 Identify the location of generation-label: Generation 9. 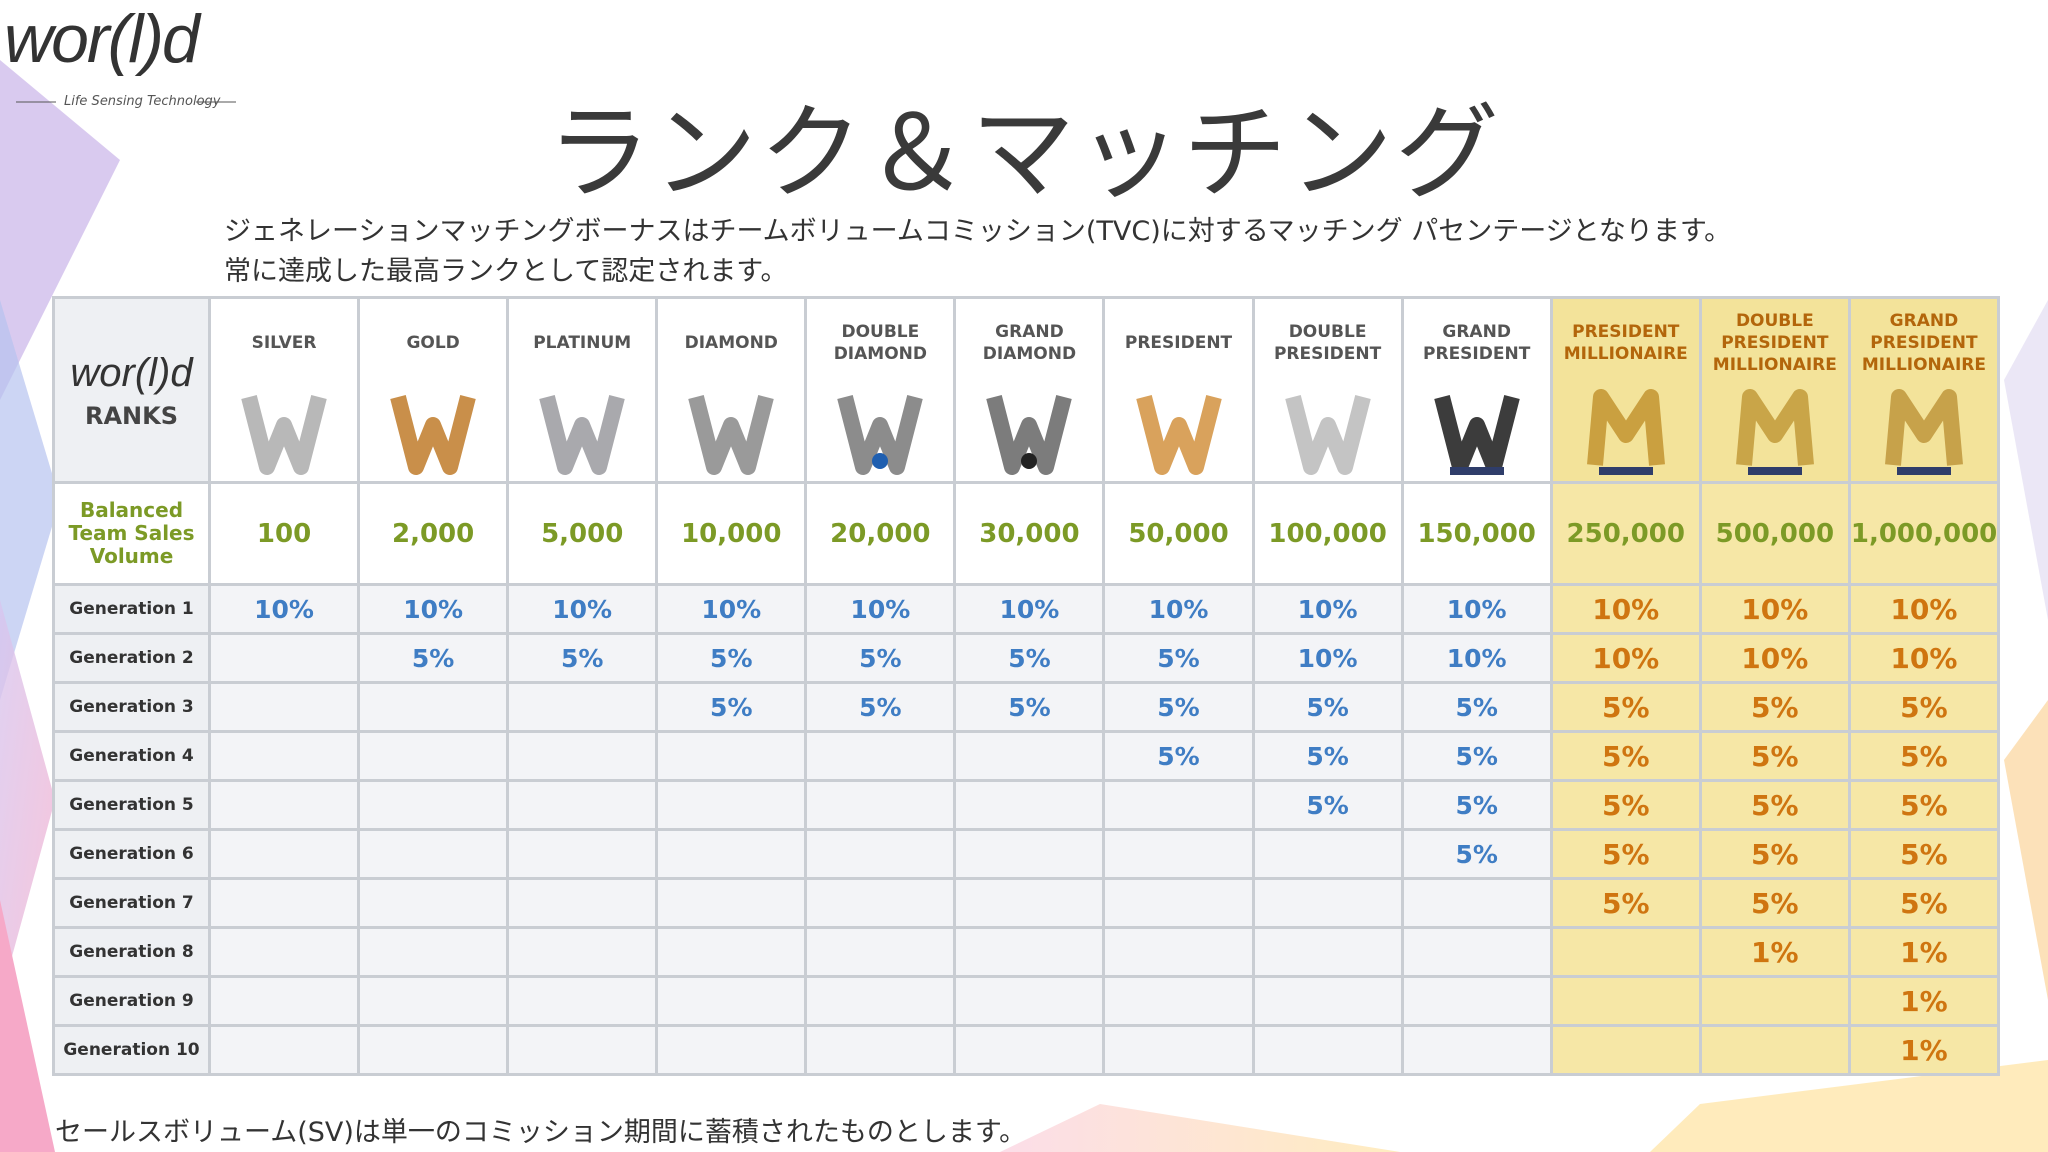
(131, 1001).